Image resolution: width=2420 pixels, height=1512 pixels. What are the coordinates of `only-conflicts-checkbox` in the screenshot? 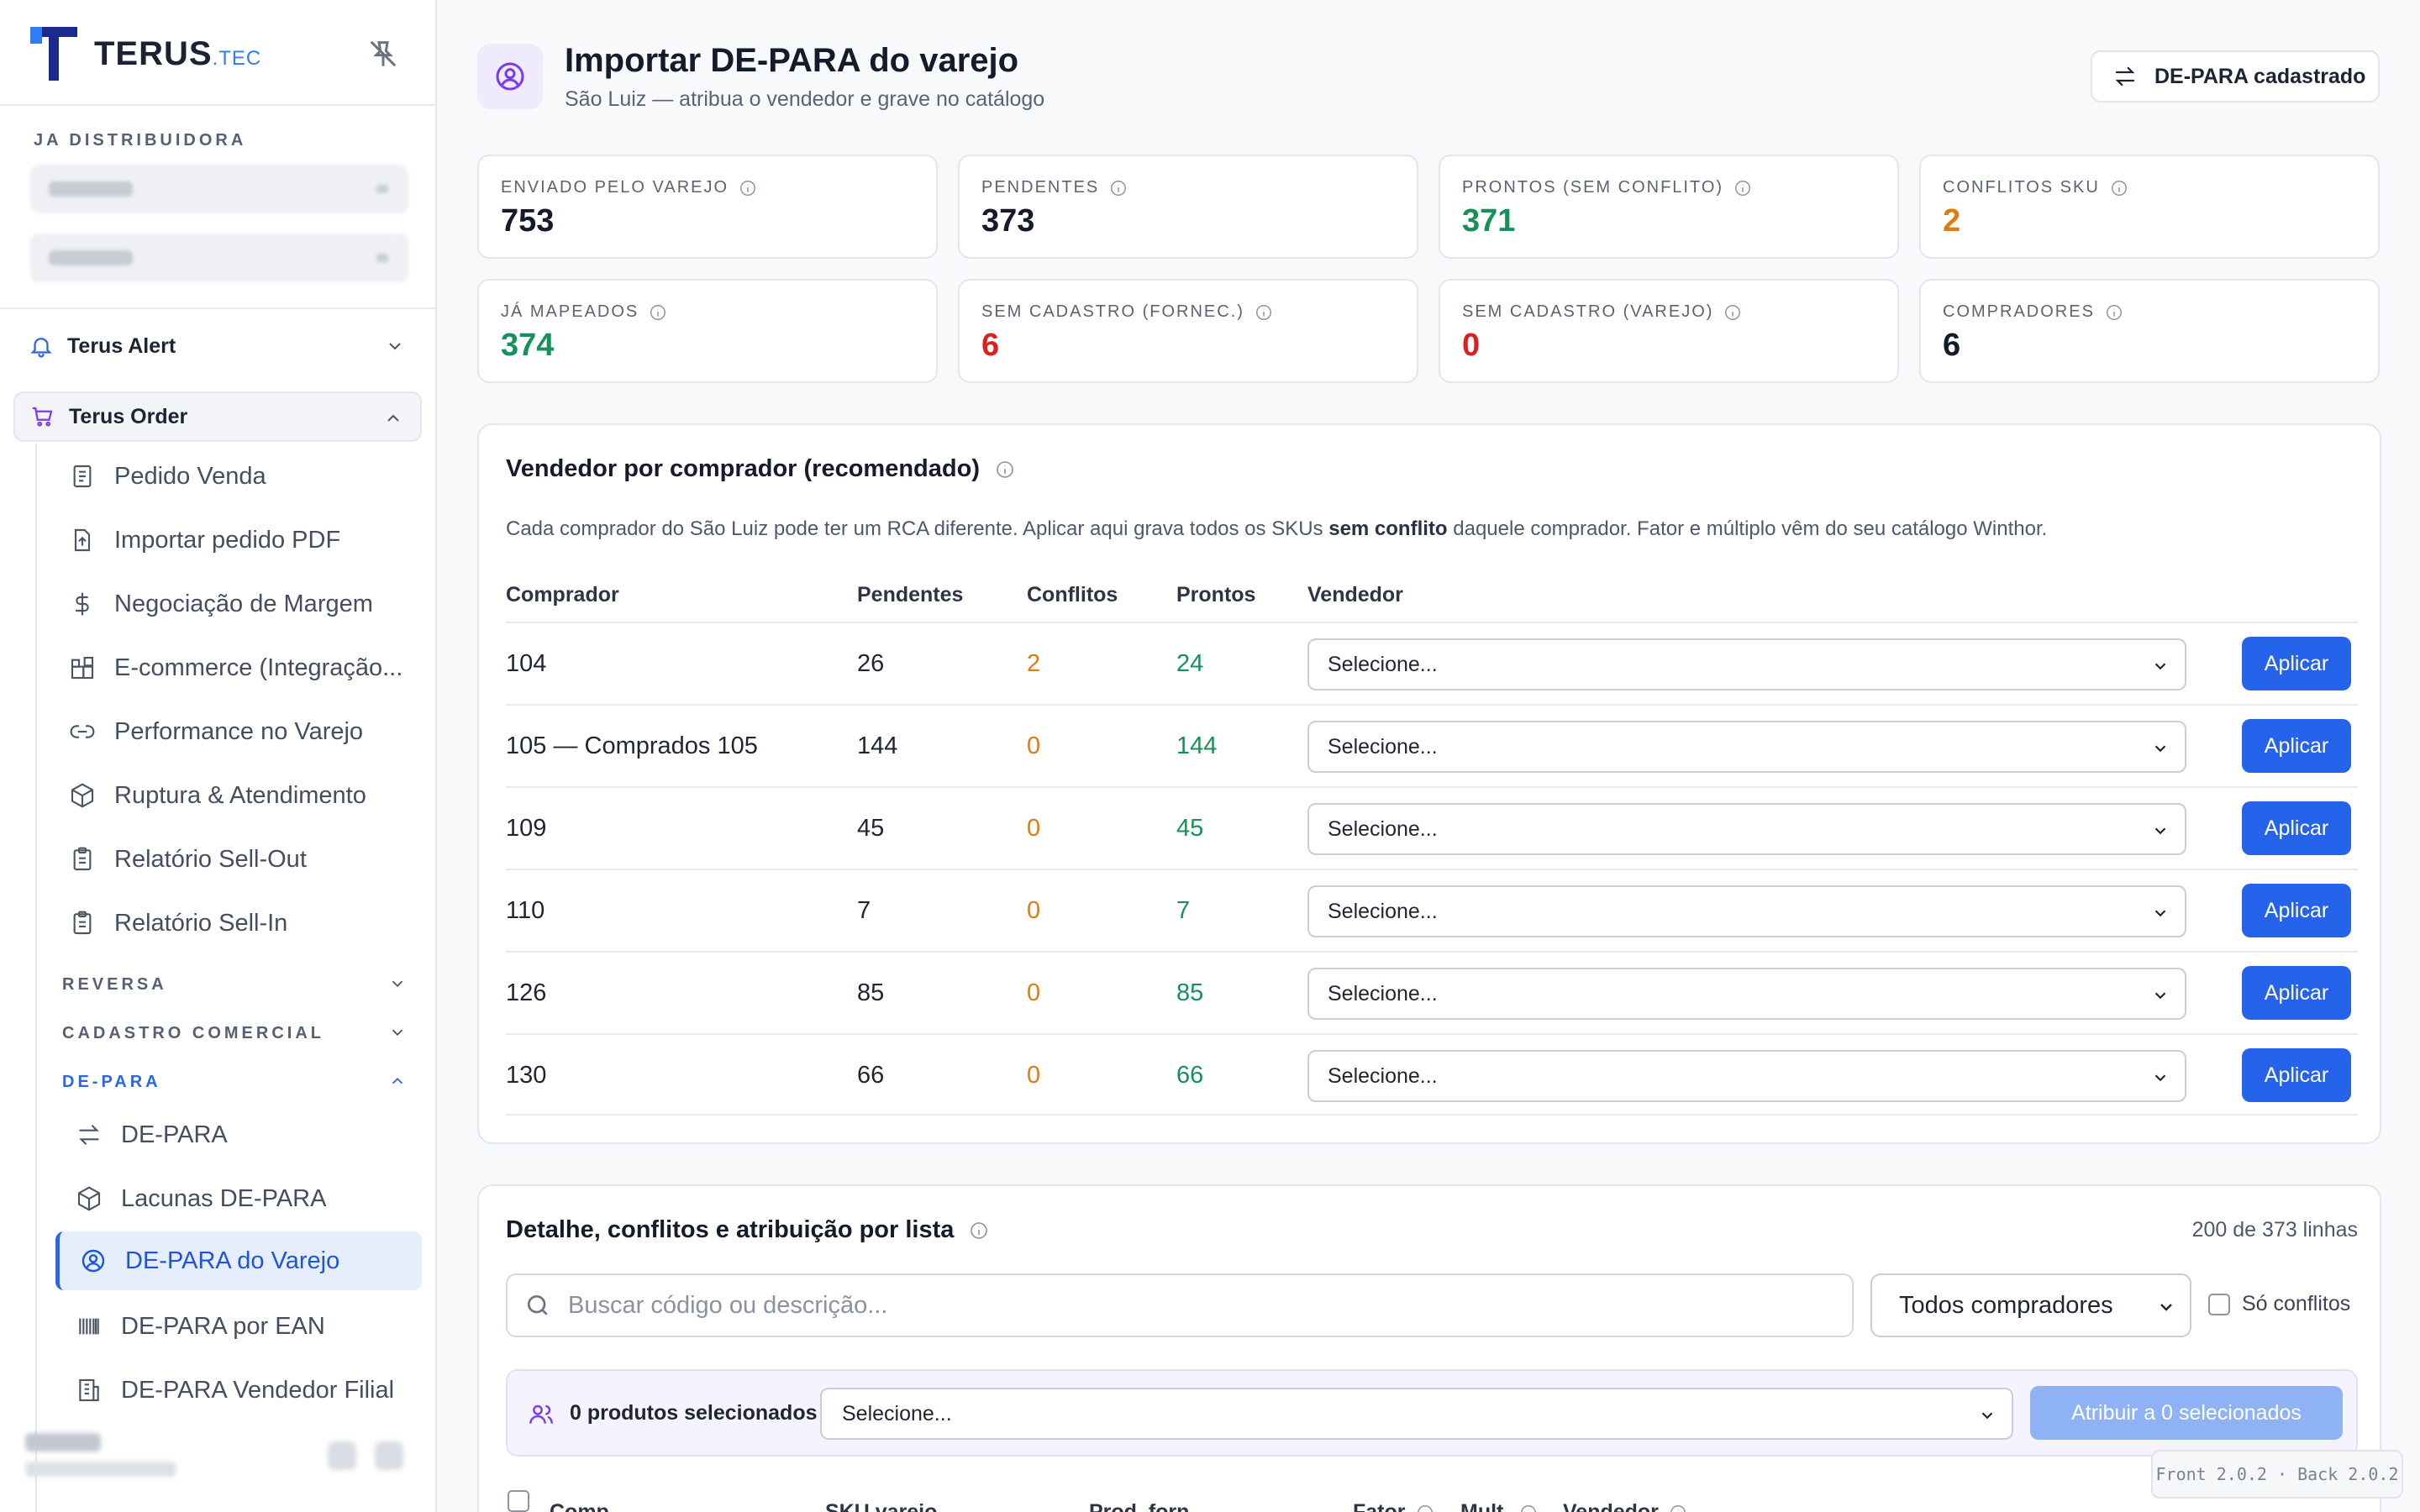 It's located at (2219, 1304).